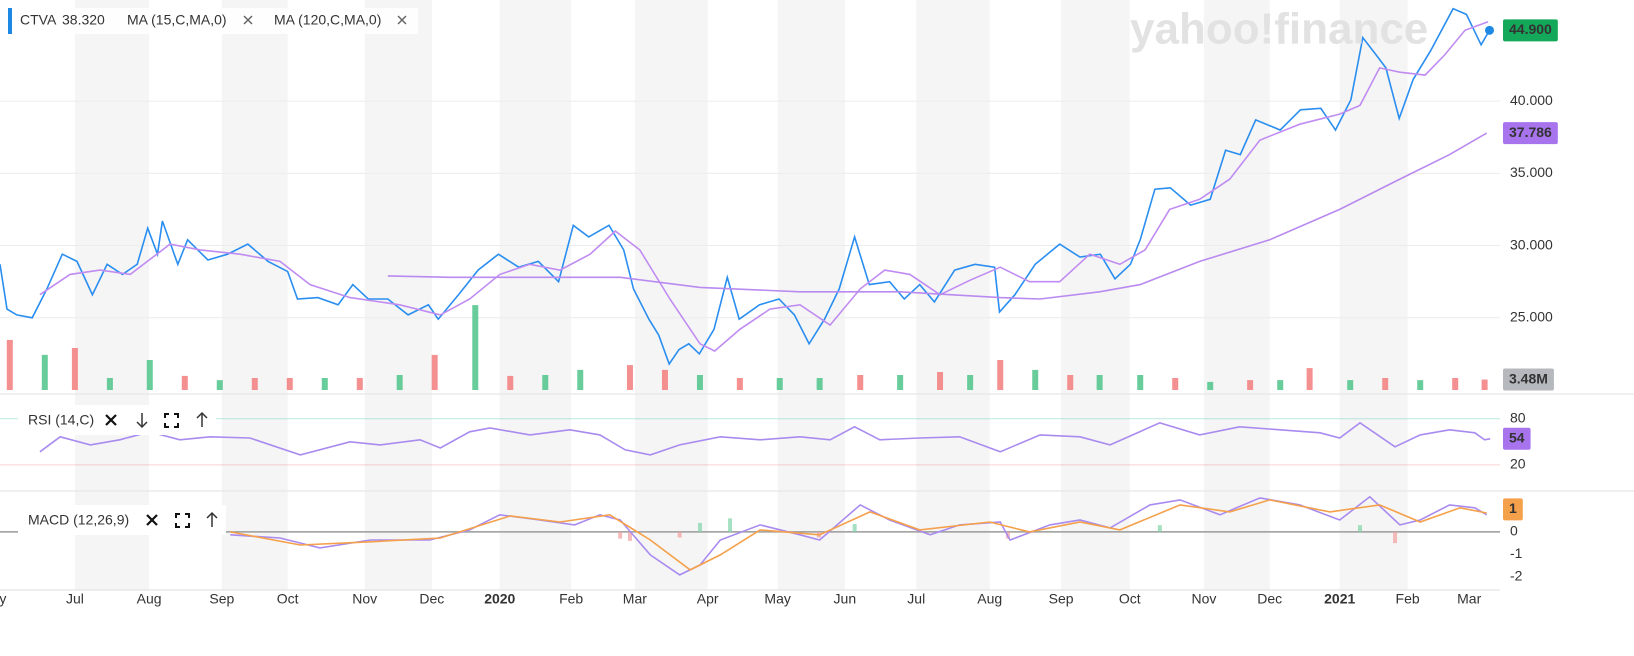  I want to click on watermark: yahoo!finance, so click(1279, 29).